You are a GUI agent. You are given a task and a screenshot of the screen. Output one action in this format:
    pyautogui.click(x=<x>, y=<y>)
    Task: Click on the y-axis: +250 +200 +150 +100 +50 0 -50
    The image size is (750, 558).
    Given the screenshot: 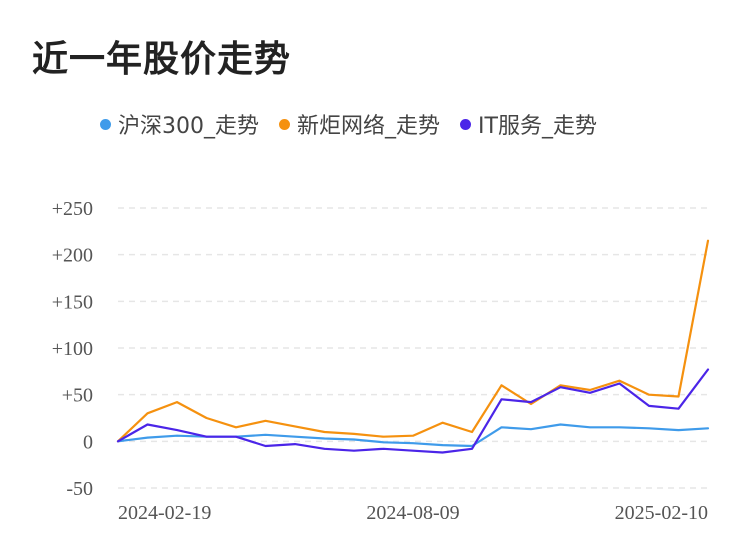 What is the action you would take?
    pyautogui.click(x=72, y=349)
    